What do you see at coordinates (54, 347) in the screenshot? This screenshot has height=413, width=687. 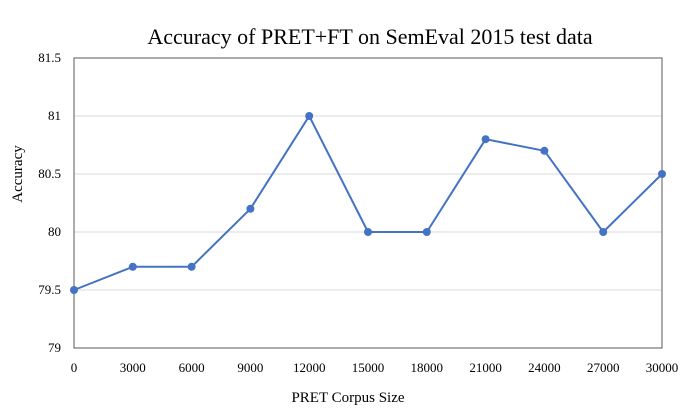 I see `y-tick-label: 79` at bounding box center [54, 347].